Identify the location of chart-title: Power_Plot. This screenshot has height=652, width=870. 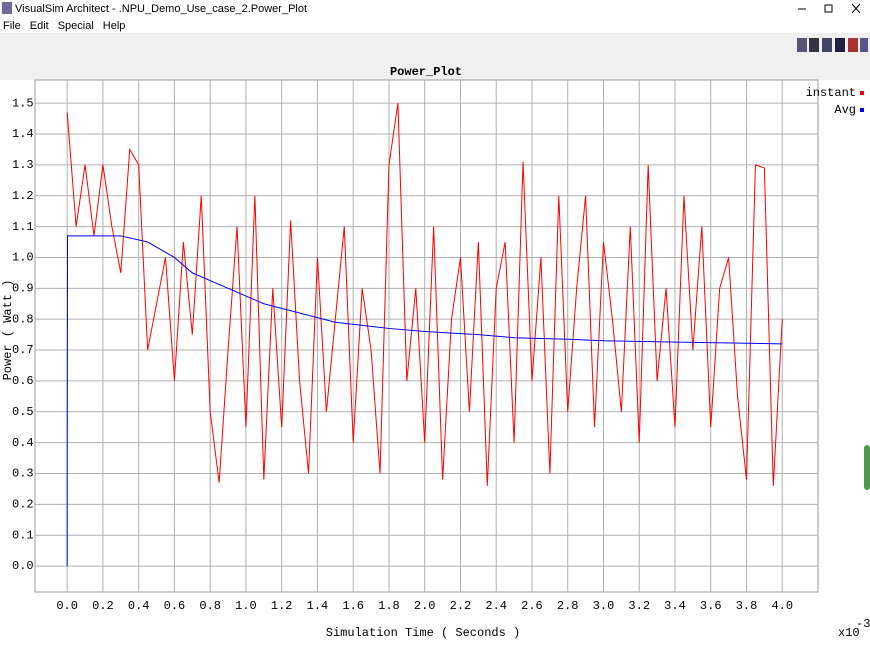
(426, 72).